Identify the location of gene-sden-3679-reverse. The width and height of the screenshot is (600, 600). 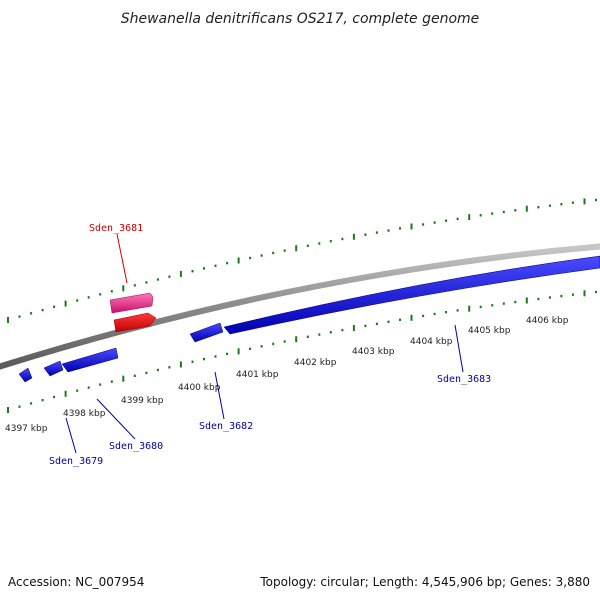
(25, 375).